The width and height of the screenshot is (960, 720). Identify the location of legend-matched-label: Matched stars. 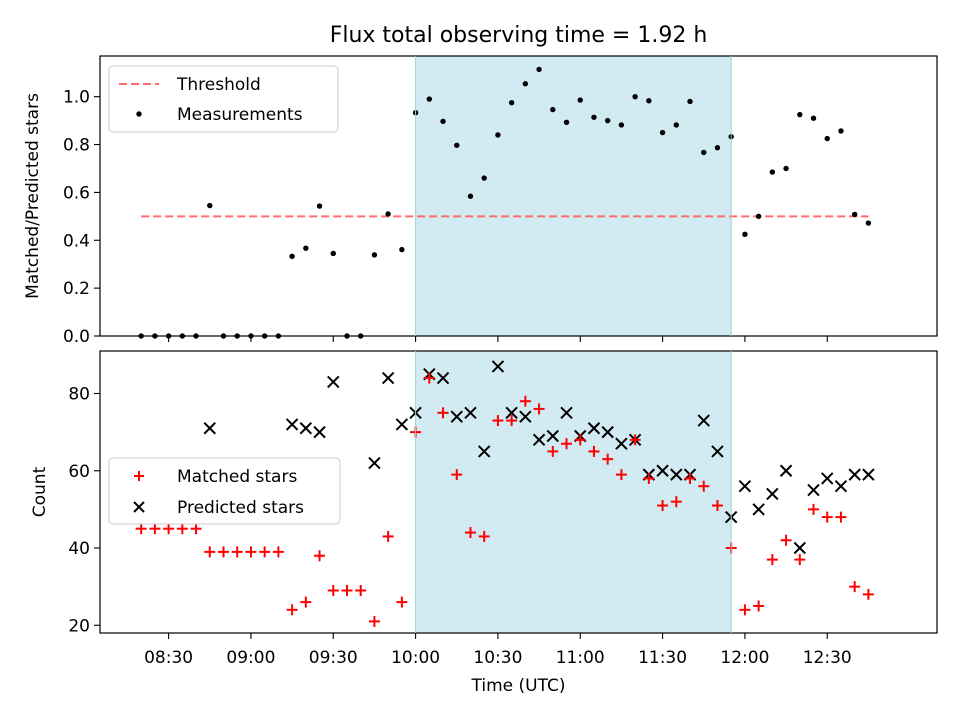
(237, 477).